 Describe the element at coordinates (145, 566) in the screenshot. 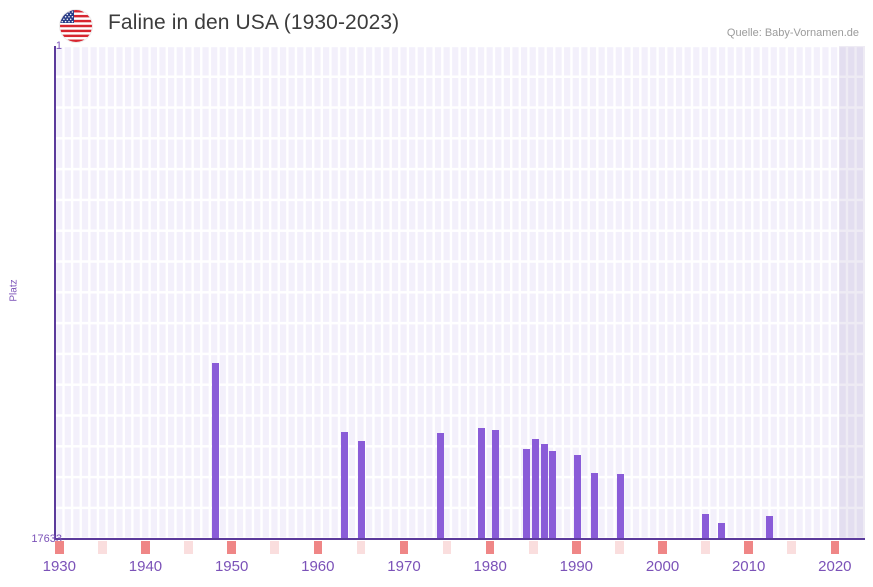

I see `x-axis-label-1940: 1940` at that location.